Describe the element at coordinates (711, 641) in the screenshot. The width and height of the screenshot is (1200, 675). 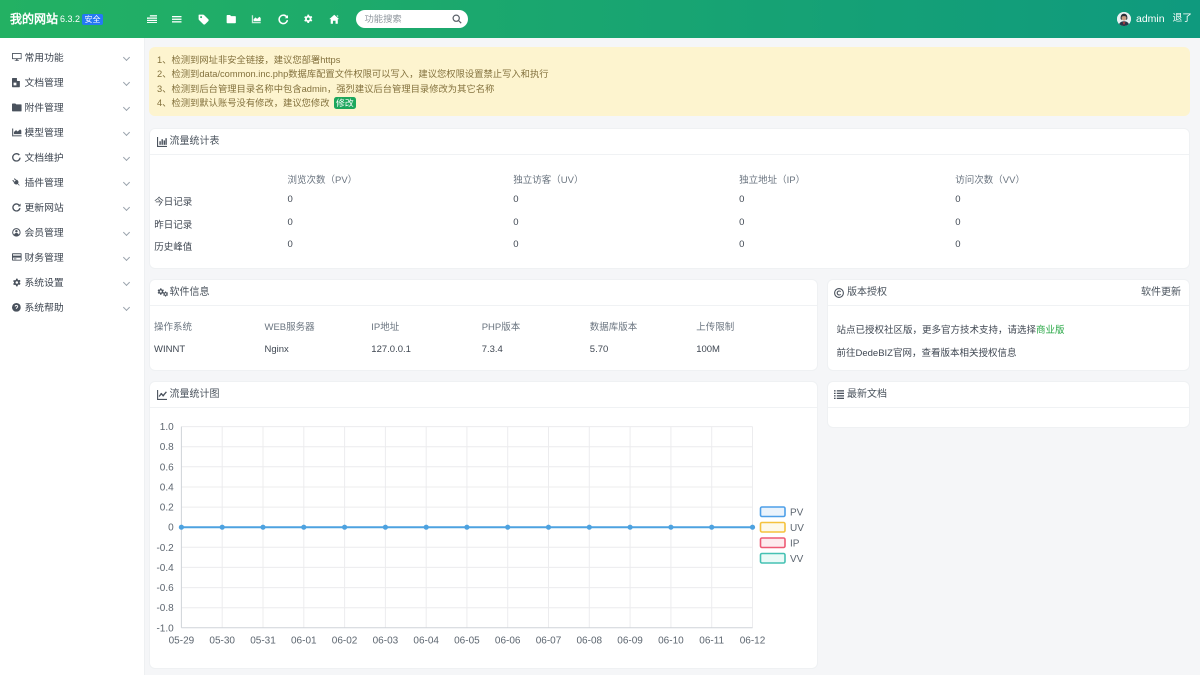
I see `svg-text: 06-11` at that location.